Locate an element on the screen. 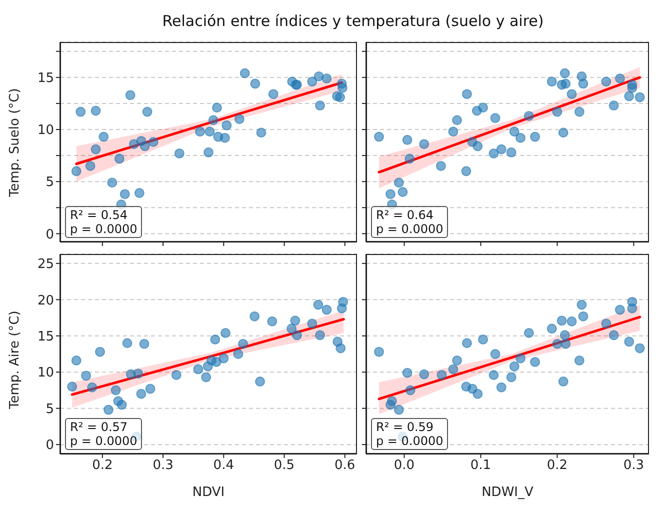  annotation: R² = 0.54 is located at coordinates (99, 215).